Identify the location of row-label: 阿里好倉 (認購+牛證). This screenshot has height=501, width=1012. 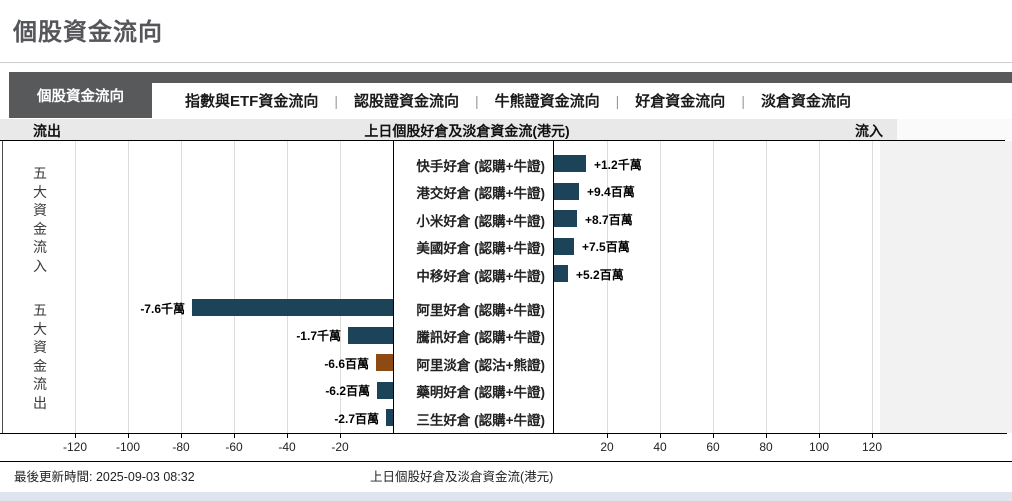
(480, 310).